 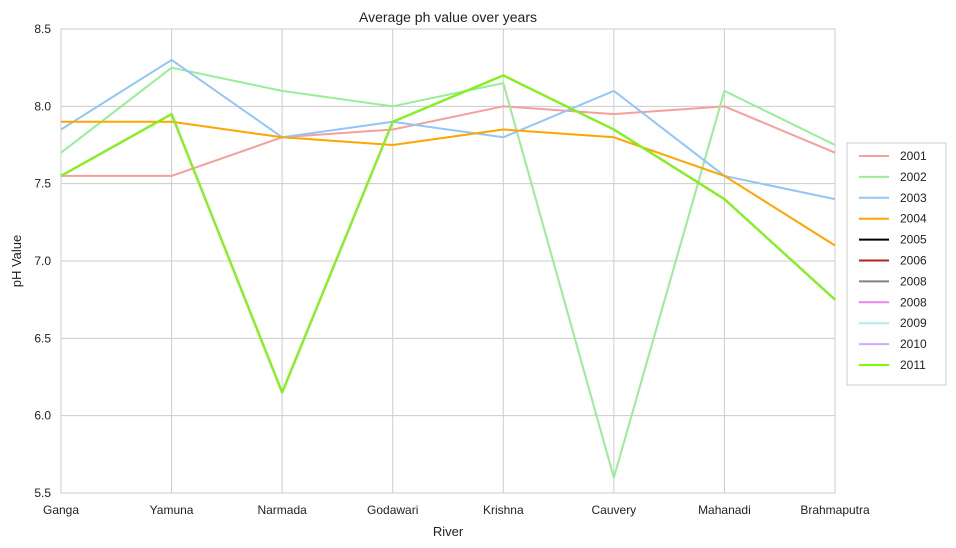 I want to click on legend-label: 2003, so click(x=913, y=198).